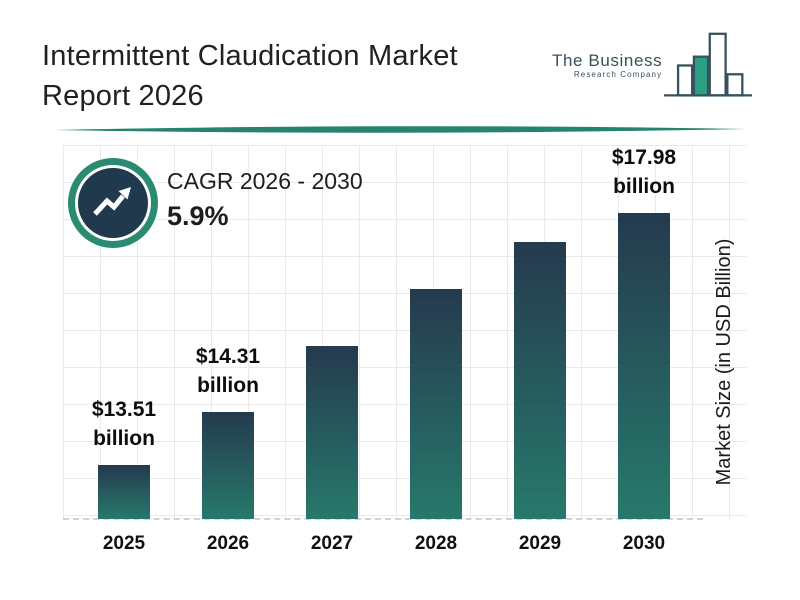 Image resolution: width=800 pixels, height=600 pixels. I want to click on x-tick-2026: 2026, so click(228, 543).